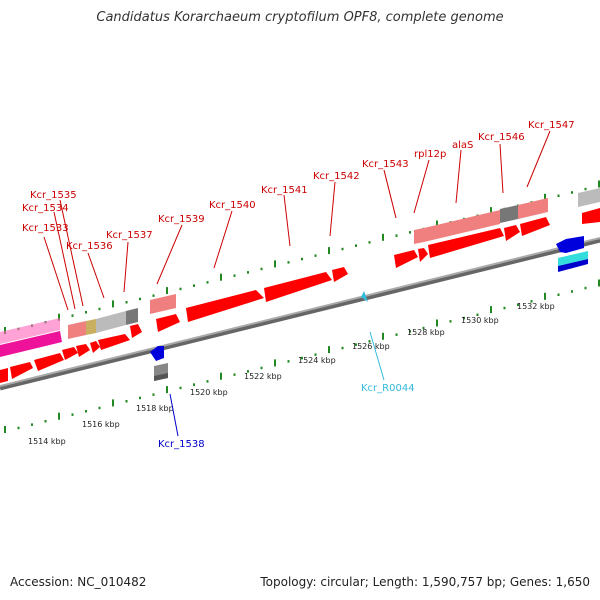 This screenshot has height=600, width=600. Describe the element at coordinates (45, 228) in the screenshot. I see `gene-label: Kcr_1533` at that location.